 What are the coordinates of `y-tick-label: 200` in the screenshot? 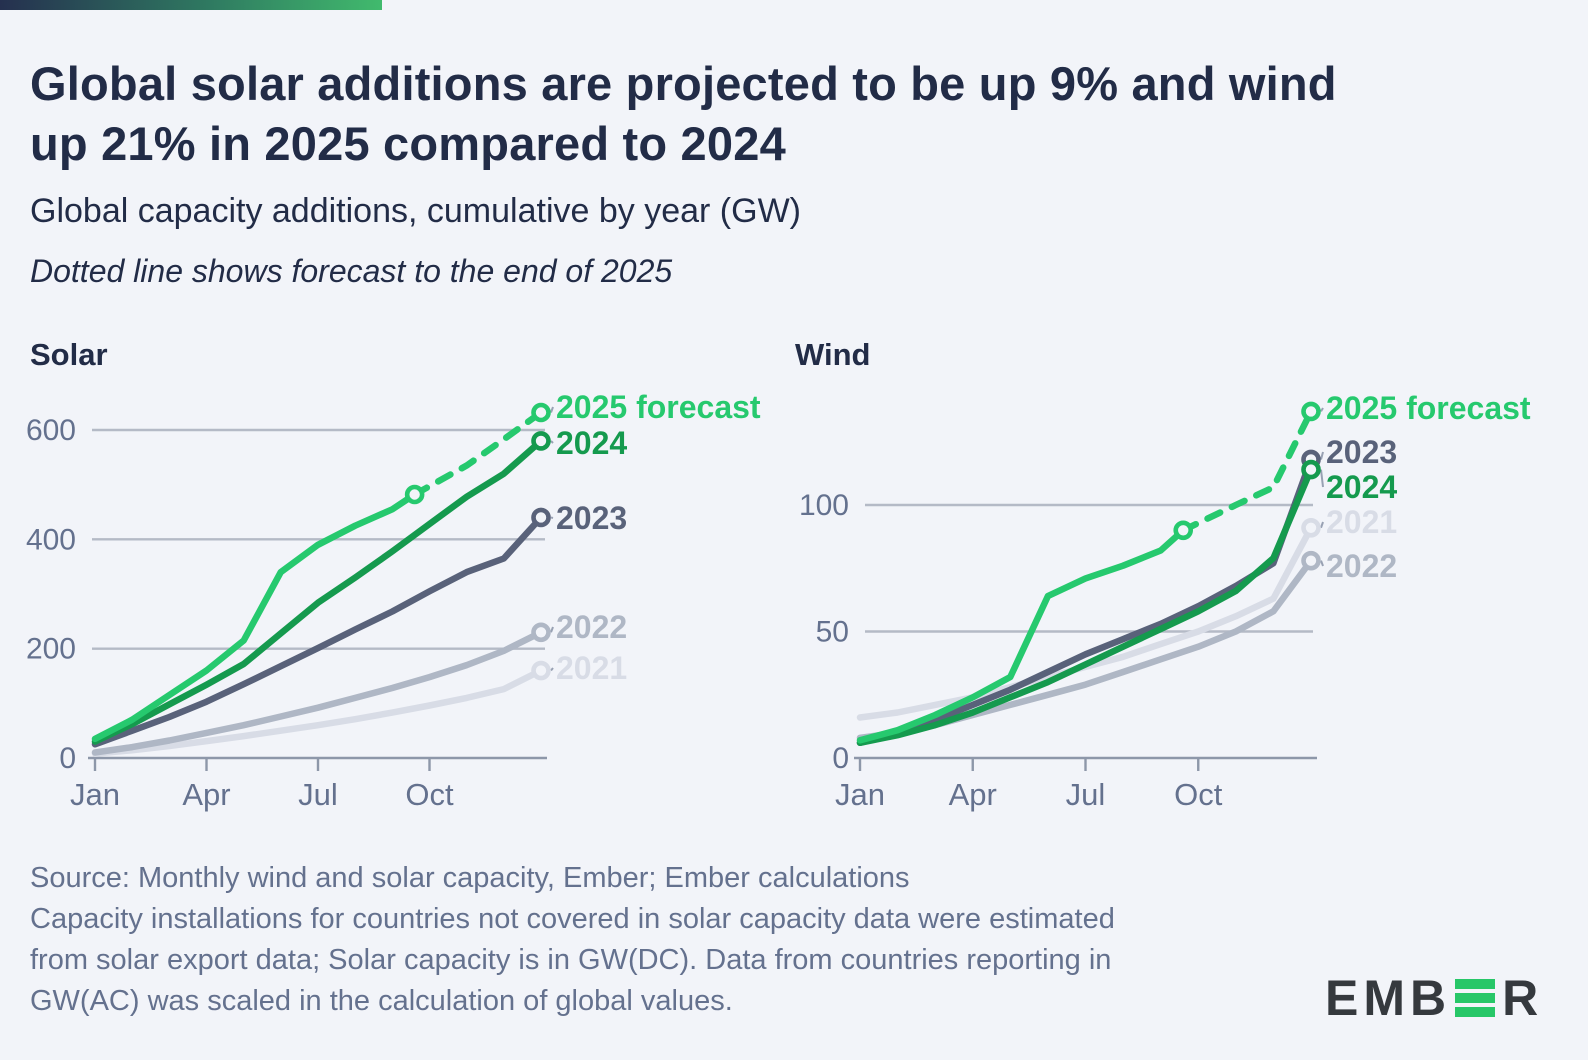 It's located at (51, 649).